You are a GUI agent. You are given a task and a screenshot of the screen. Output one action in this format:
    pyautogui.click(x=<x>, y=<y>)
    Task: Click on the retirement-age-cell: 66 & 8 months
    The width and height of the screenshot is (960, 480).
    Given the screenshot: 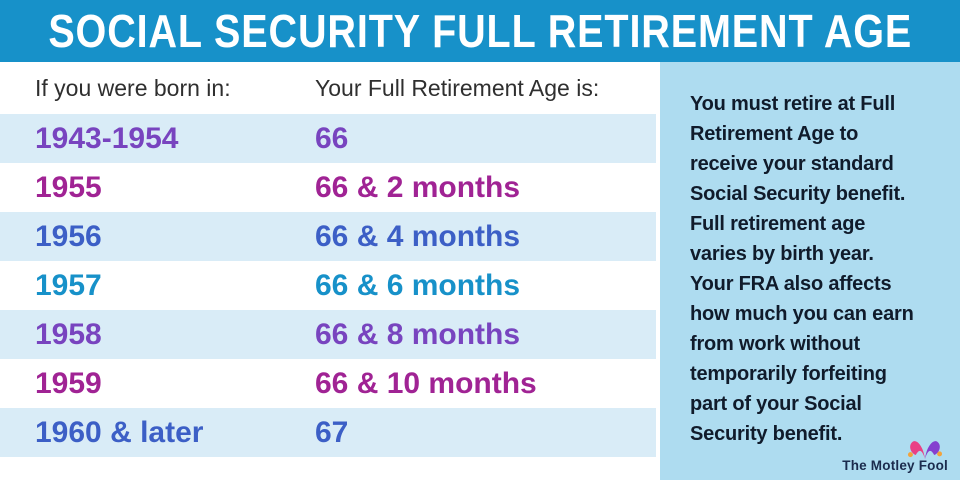 What is the action you would take?
    pyautogui.click(x=418, y=334)
    